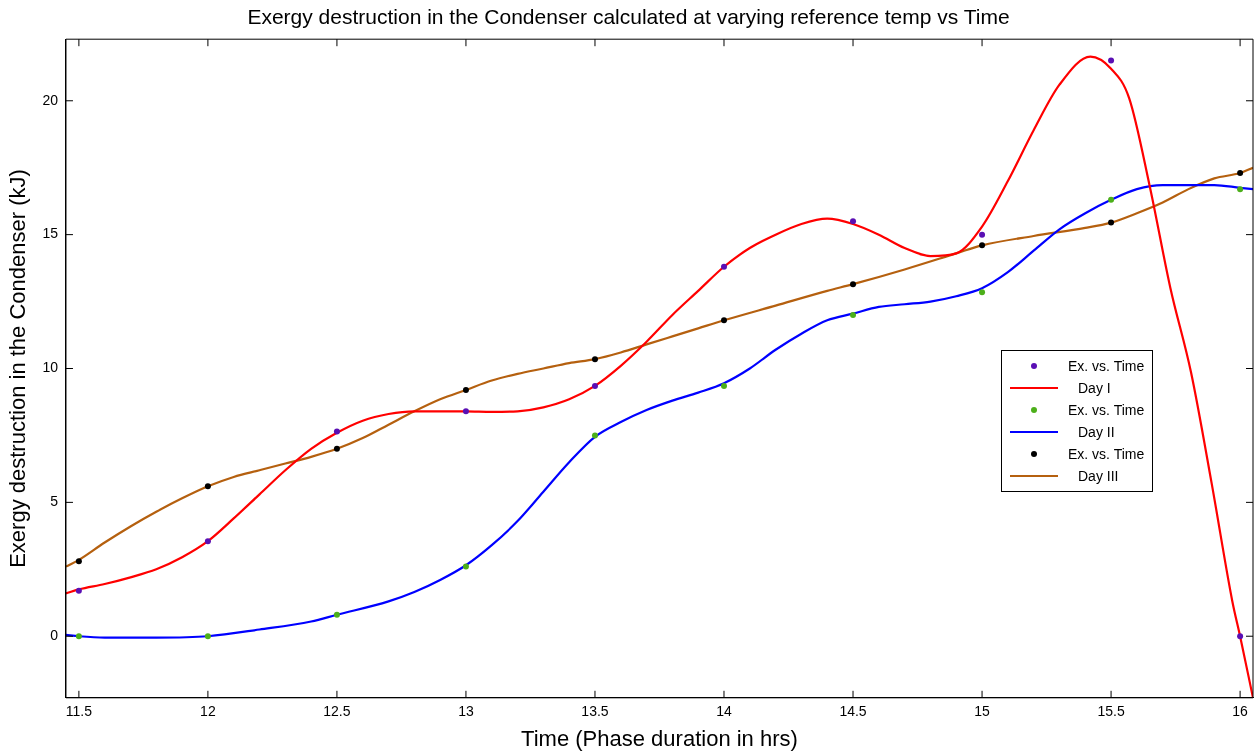  Describe the element at coordinates (50, 233) in the screenshot. I see `y-tick-label: 15` at that location.